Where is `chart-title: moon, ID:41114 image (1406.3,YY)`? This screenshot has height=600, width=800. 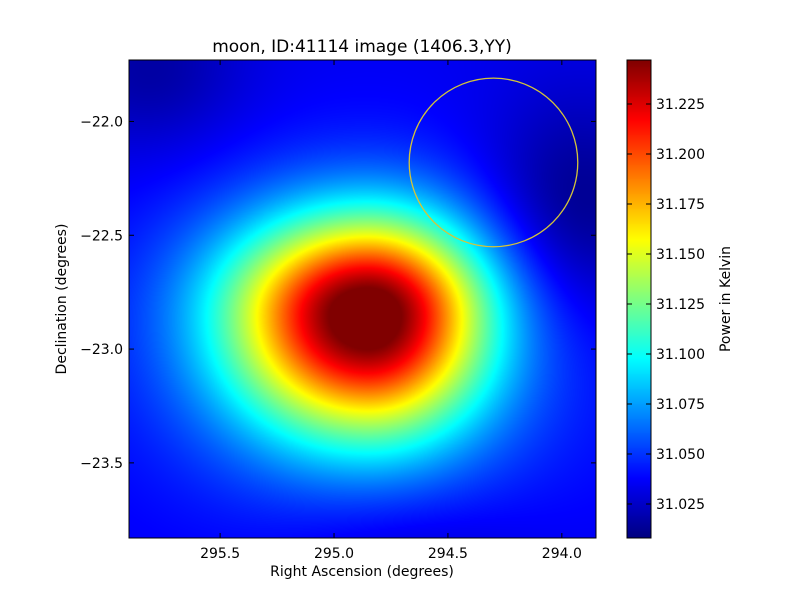
chart-title: moon, ID:41114 image (1406.3,YY) is located at coordinates (362, 47).